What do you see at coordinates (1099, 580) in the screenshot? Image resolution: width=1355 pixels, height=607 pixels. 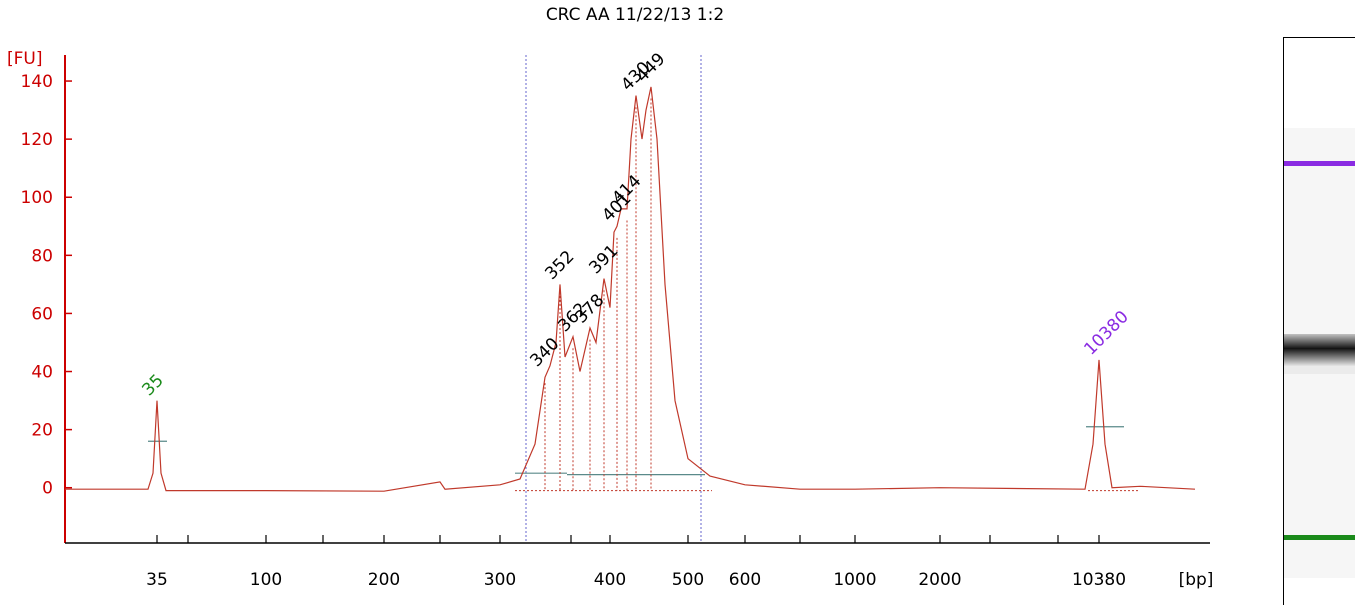 I see `x-tick-label: 10380` at bounding box center [1099, 580].